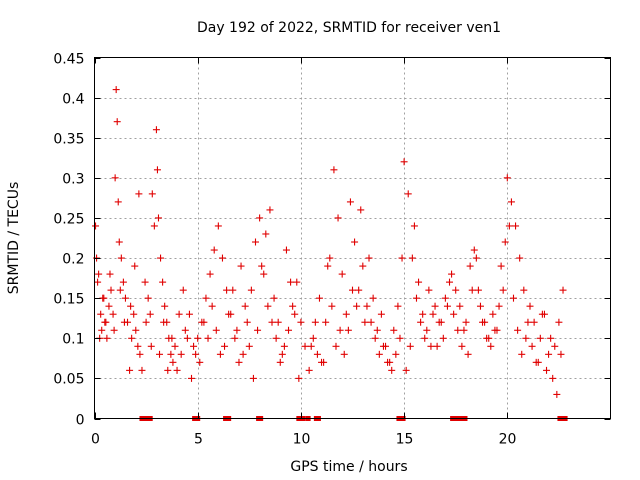 This screenshot has height=480, width=640. Describe the element at coordinates (80, 421) in the screenshot. I see `y-tick-label: 0` at that location.